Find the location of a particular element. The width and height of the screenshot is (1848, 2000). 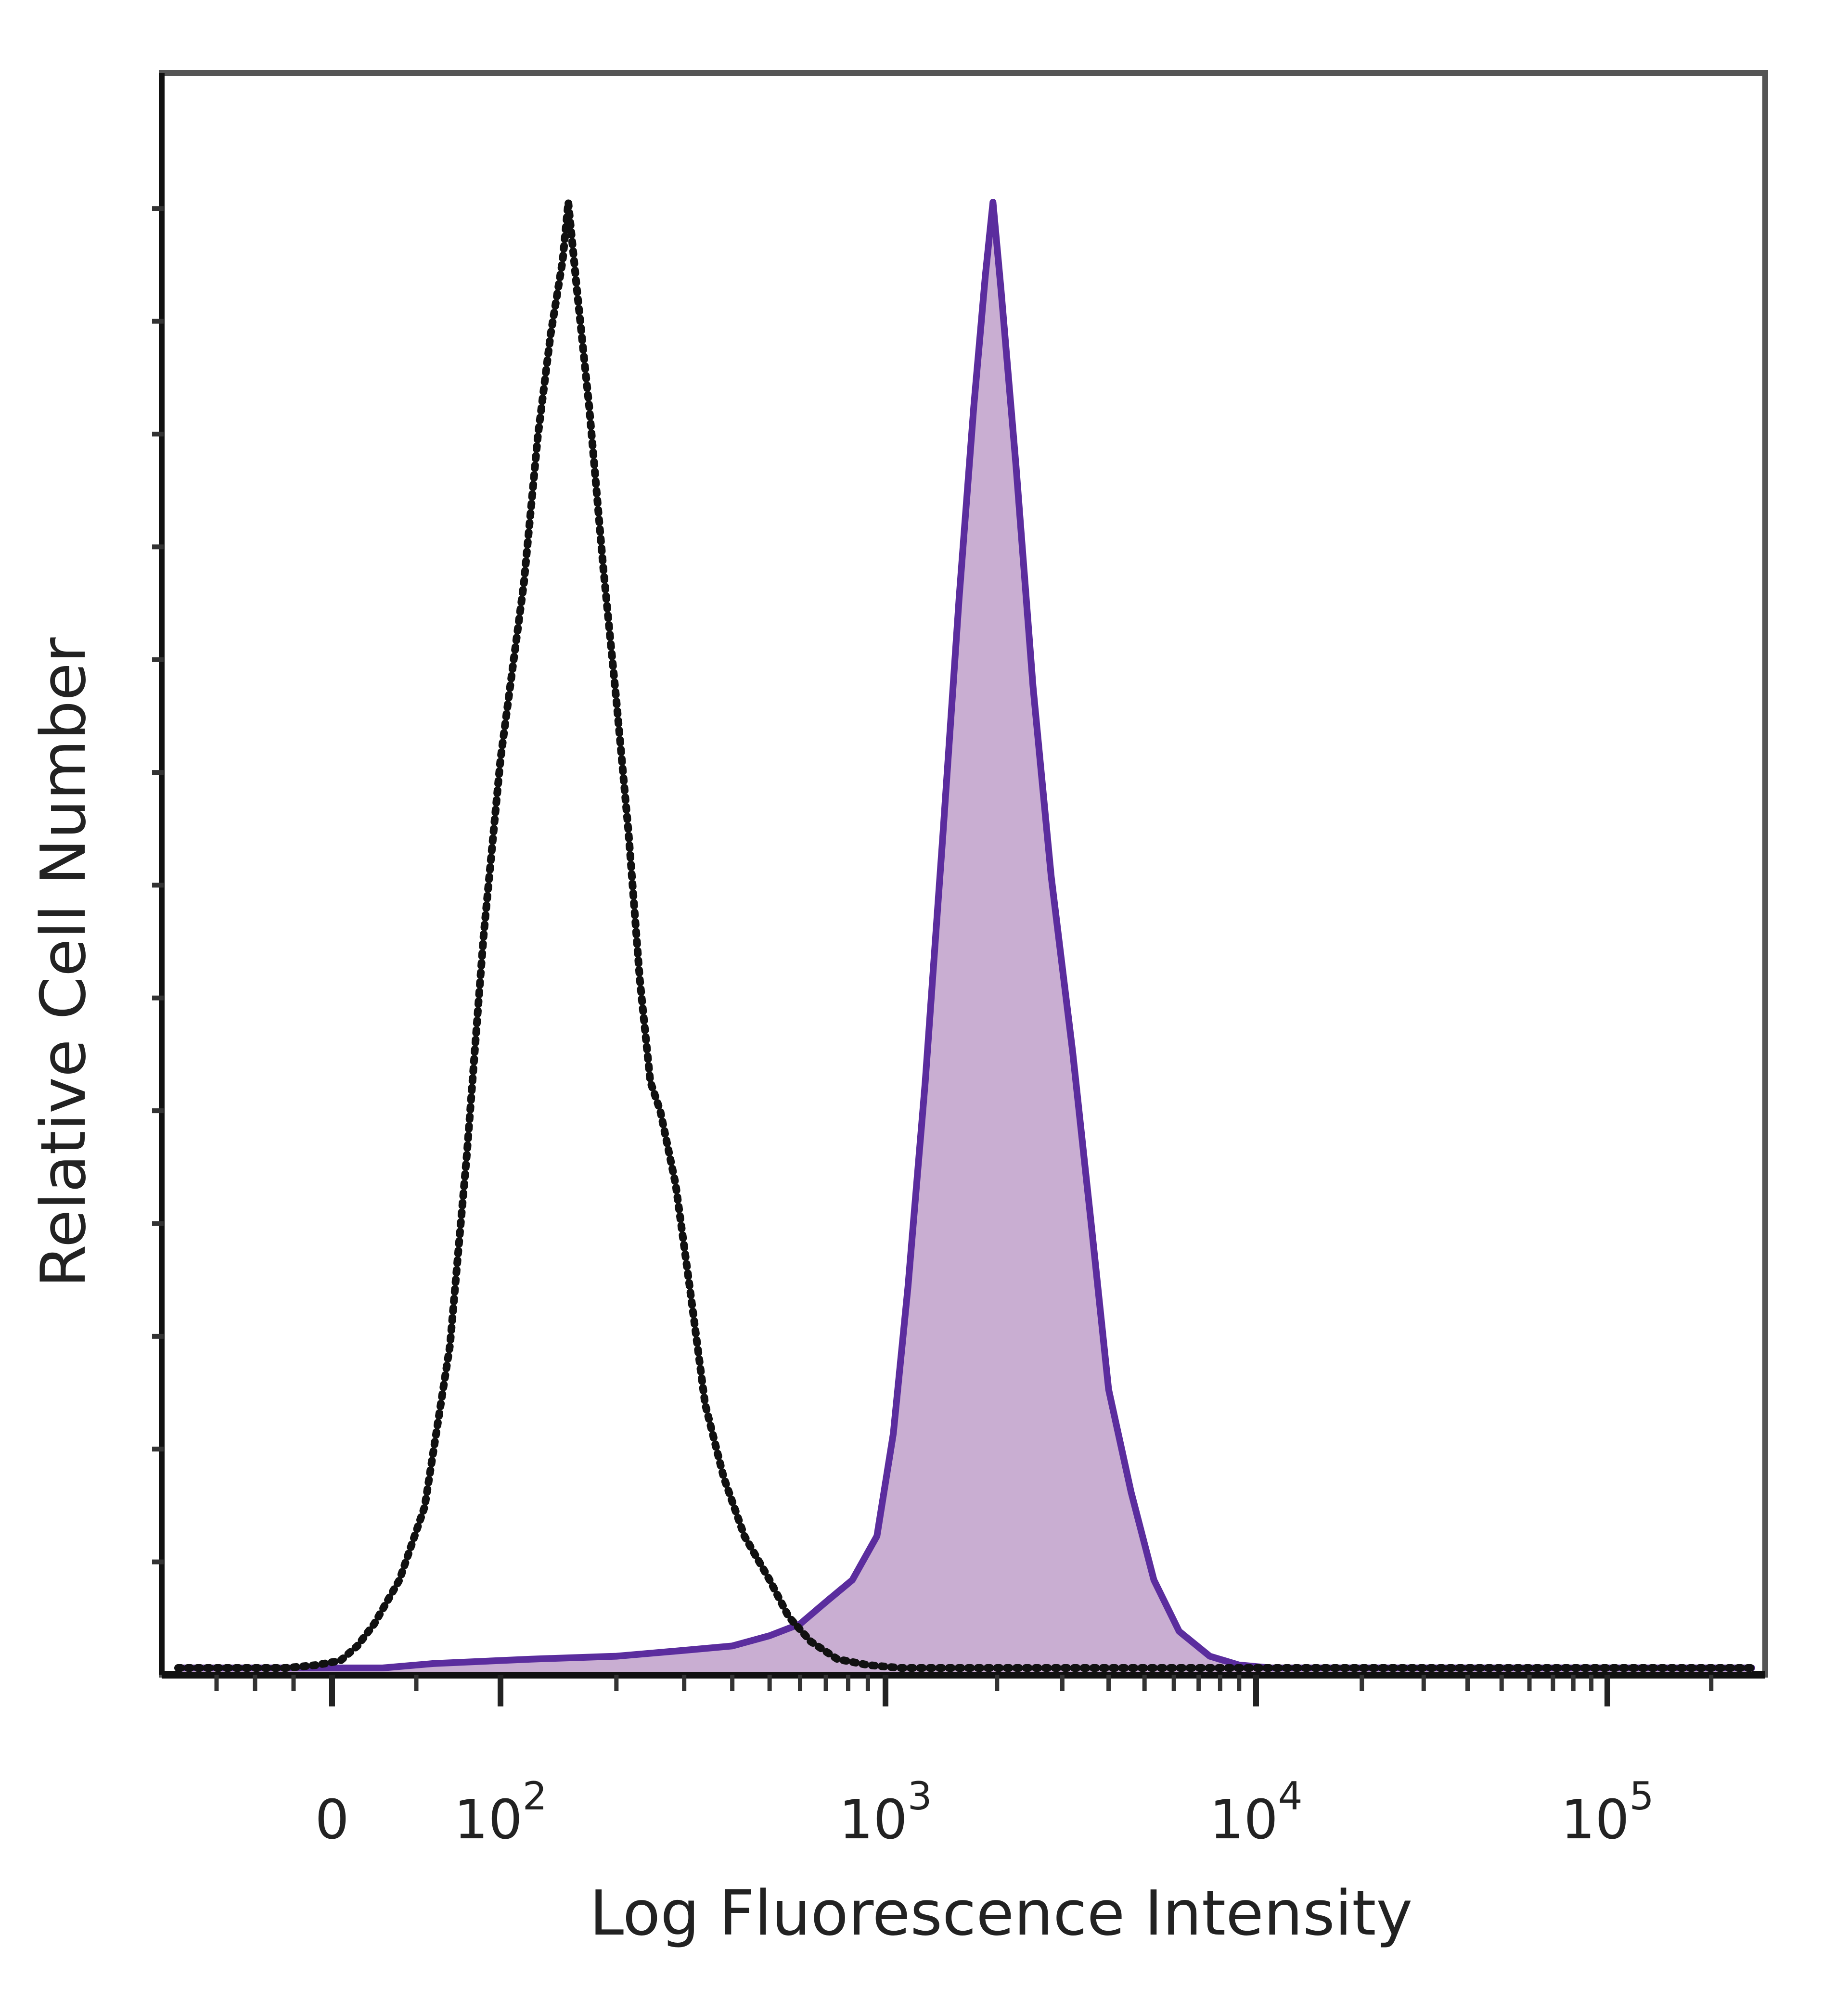

x-tick-label: 10² is located at coordinates (500, 1812).